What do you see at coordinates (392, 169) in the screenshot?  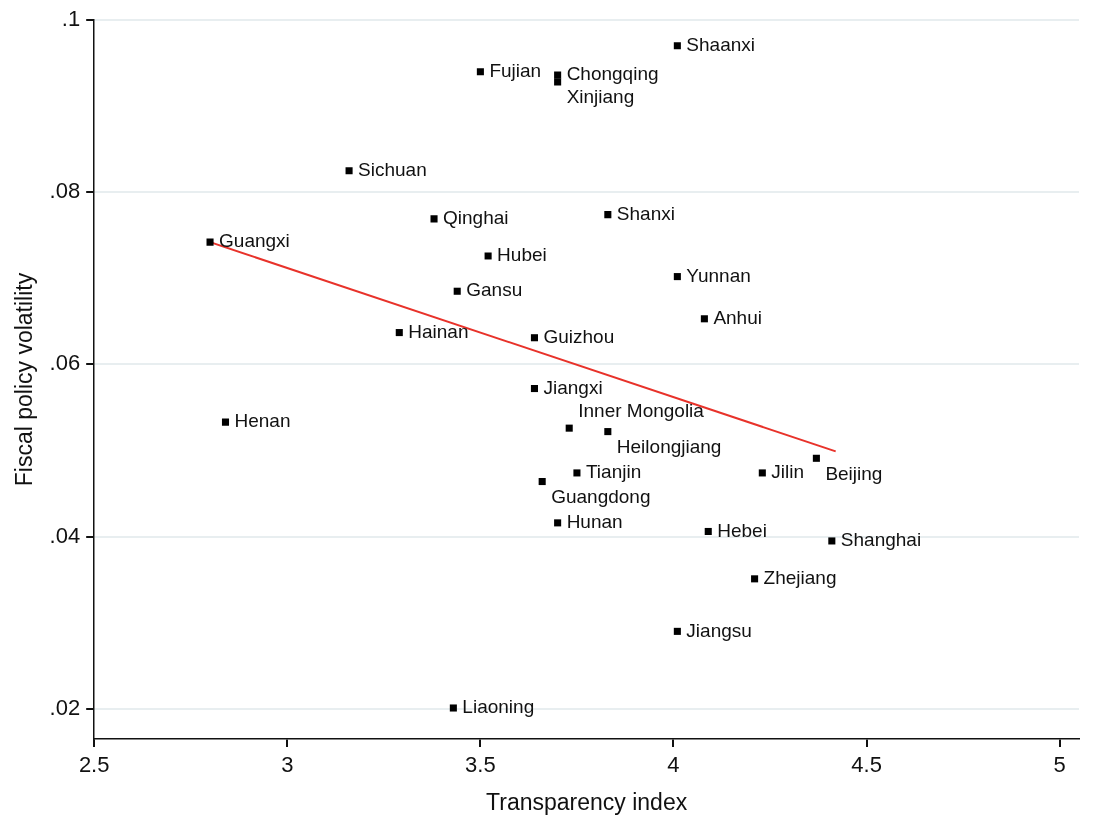 I see `data-label: Sichuan` at bounding box center [392, 169].